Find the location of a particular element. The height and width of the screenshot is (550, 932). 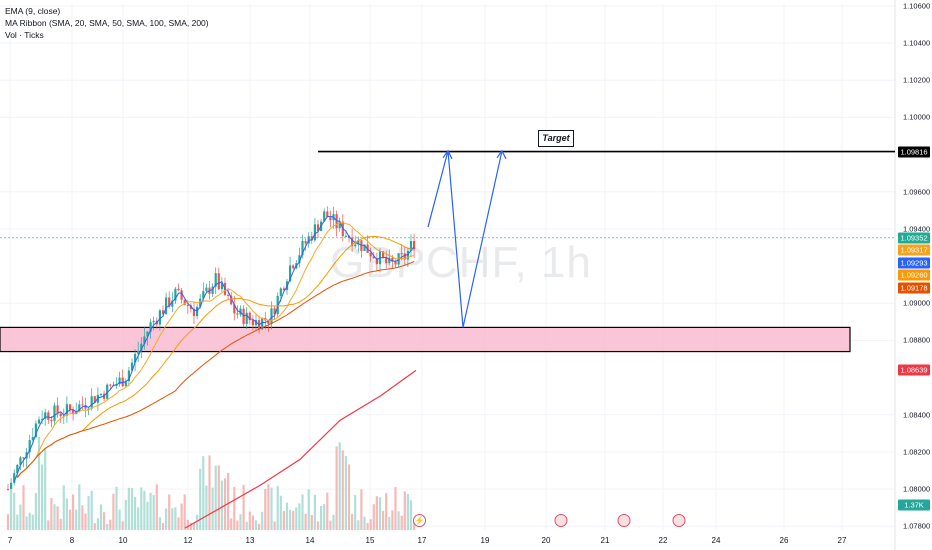

time-tick-label: 7 is located at coordinates (10, 540).